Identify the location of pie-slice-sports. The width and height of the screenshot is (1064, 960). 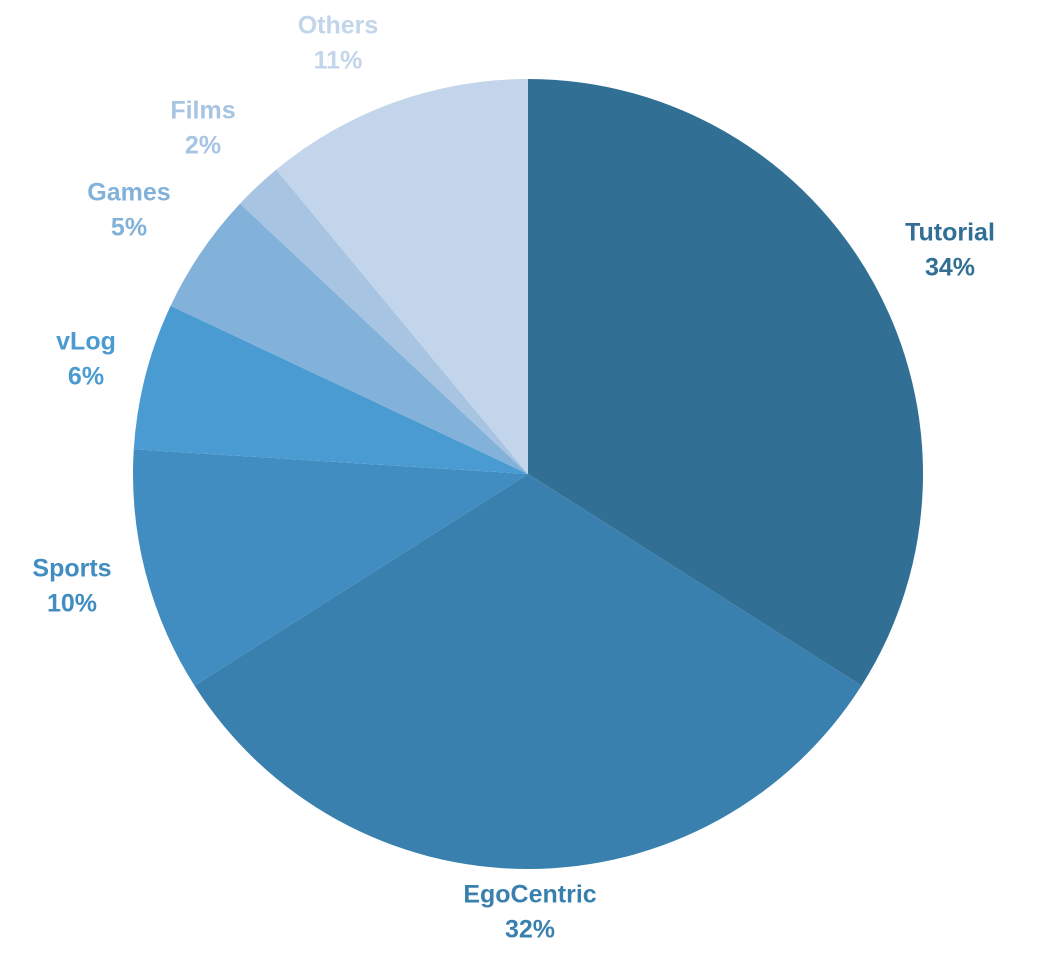
(330, 567).